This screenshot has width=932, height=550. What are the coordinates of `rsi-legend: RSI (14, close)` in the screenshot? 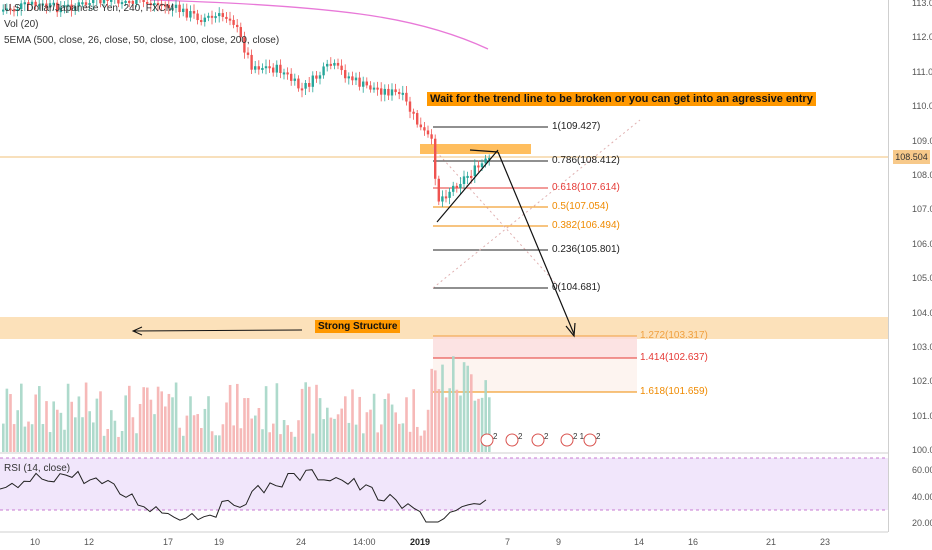 It's located at (37, 468).